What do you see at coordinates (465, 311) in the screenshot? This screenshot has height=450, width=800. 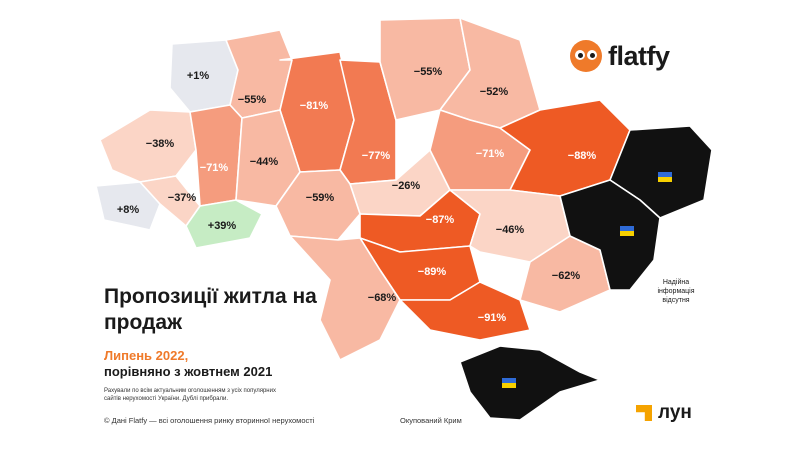 I see `region-kherson` at bounding box center [465, 311].